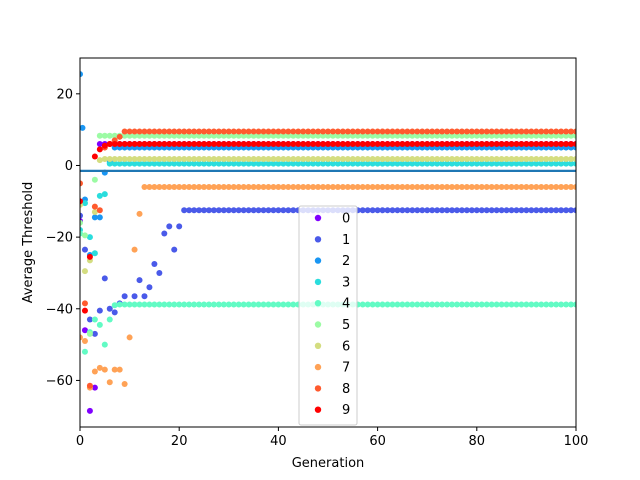  I want to click on x-tick-label: 60, so click(377, 441).